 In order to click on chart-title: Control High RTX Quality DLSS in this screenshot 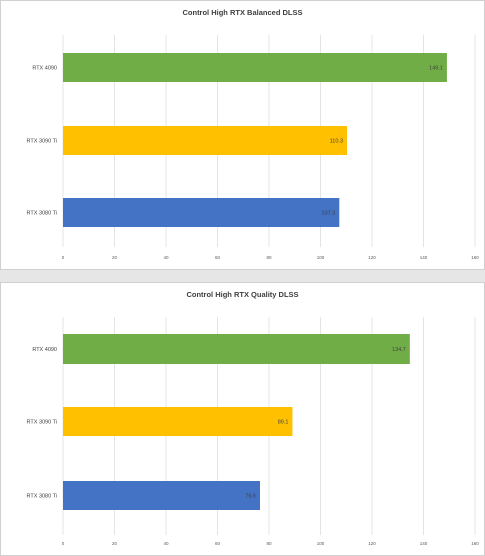, I will do `click(242, 294)`.